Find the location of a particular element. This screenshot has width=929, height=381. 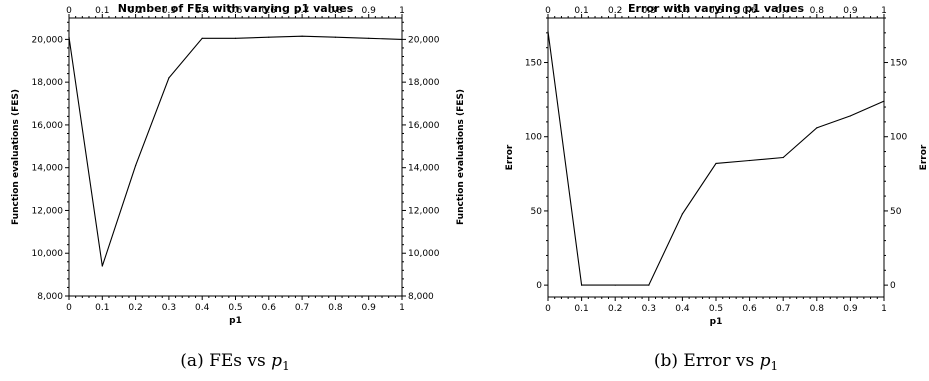

y-tick-label-right: 0 is located at coordinates (893, 286).